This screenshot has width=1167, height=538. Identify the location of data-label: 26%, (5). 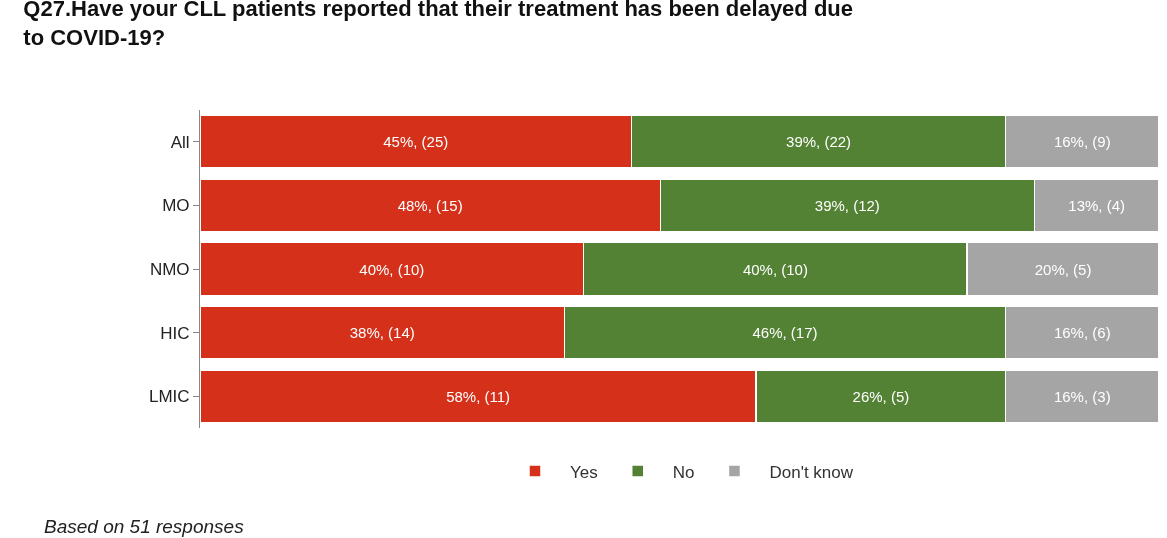
(881, 396).